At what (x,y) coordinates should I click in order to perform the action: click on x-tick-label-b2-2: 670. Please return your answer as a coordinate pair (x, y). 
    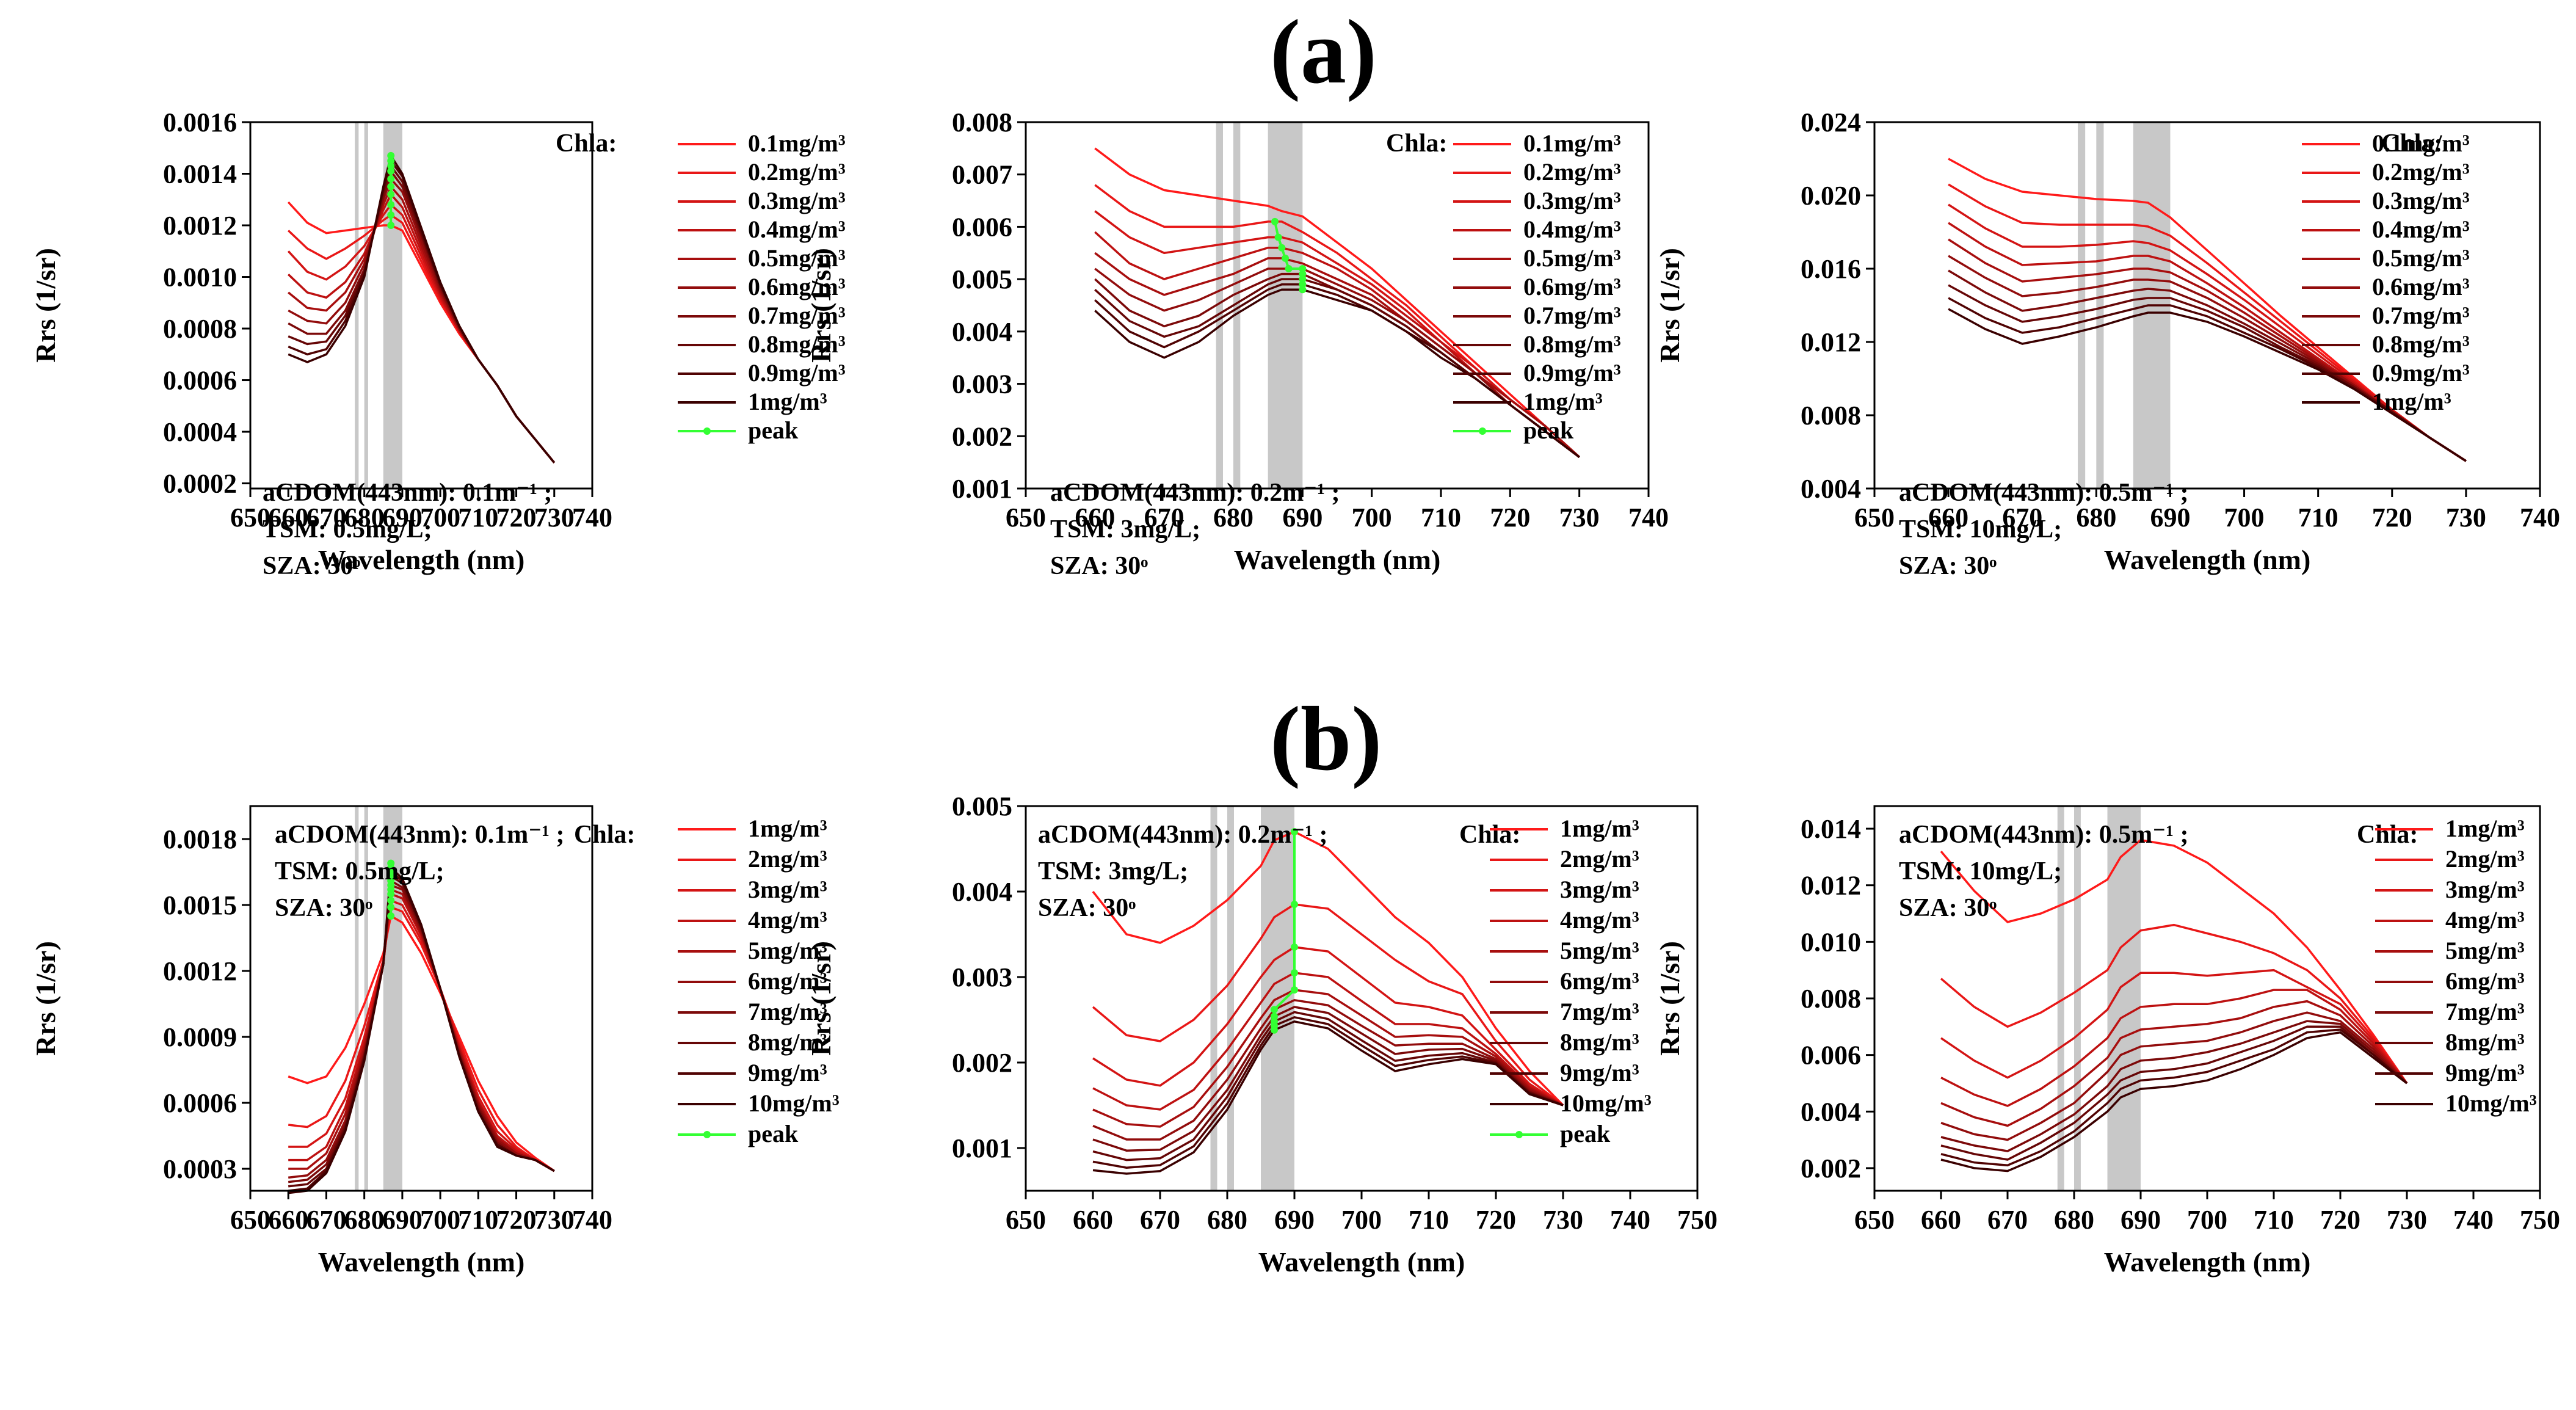
    Looking at the image, I should click on (1160, 1220).